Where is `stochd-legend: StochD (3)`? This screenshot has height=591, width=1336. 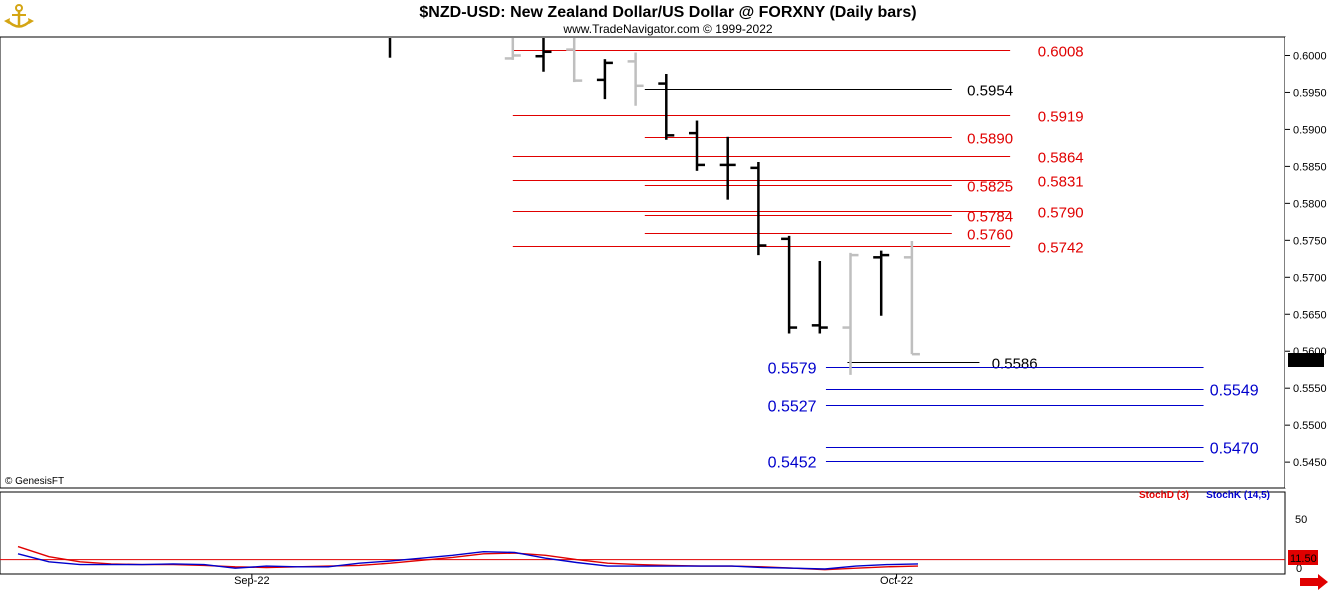
stochd-legend: StochD (3) is located at coordinates (1164, 495).